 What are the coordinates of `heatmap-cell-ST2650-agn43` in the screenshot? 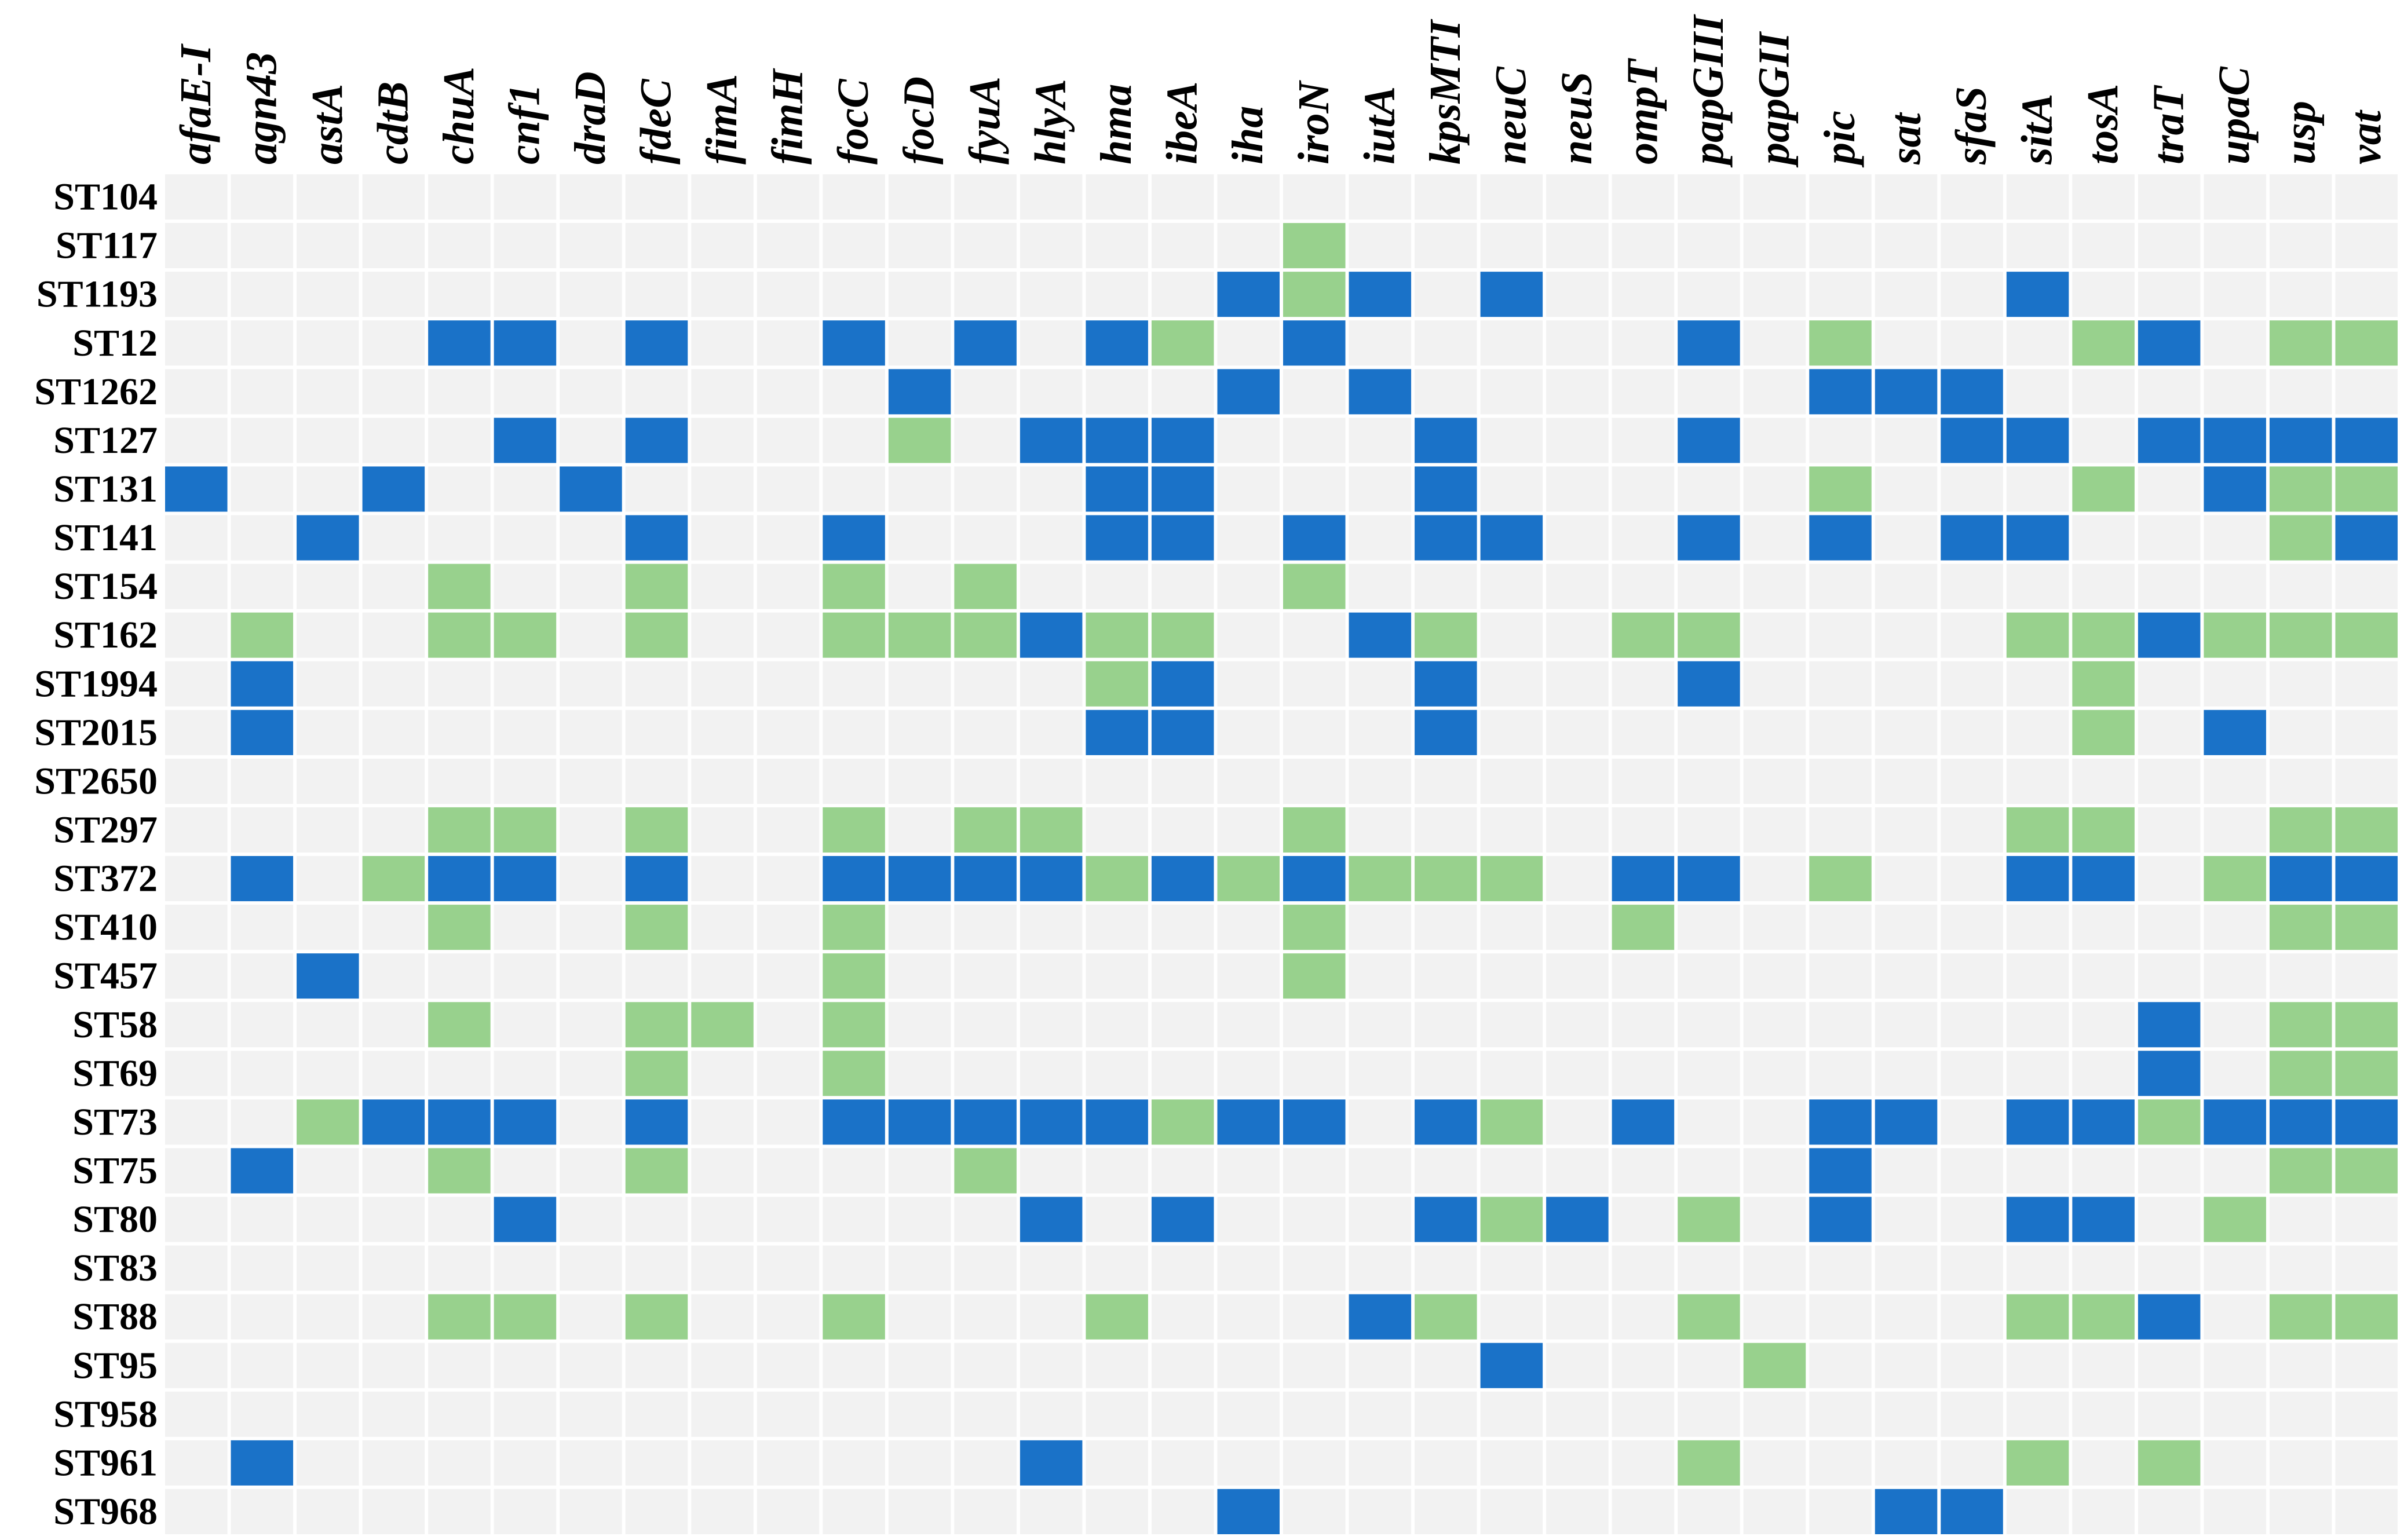 It's located at (262, 781).